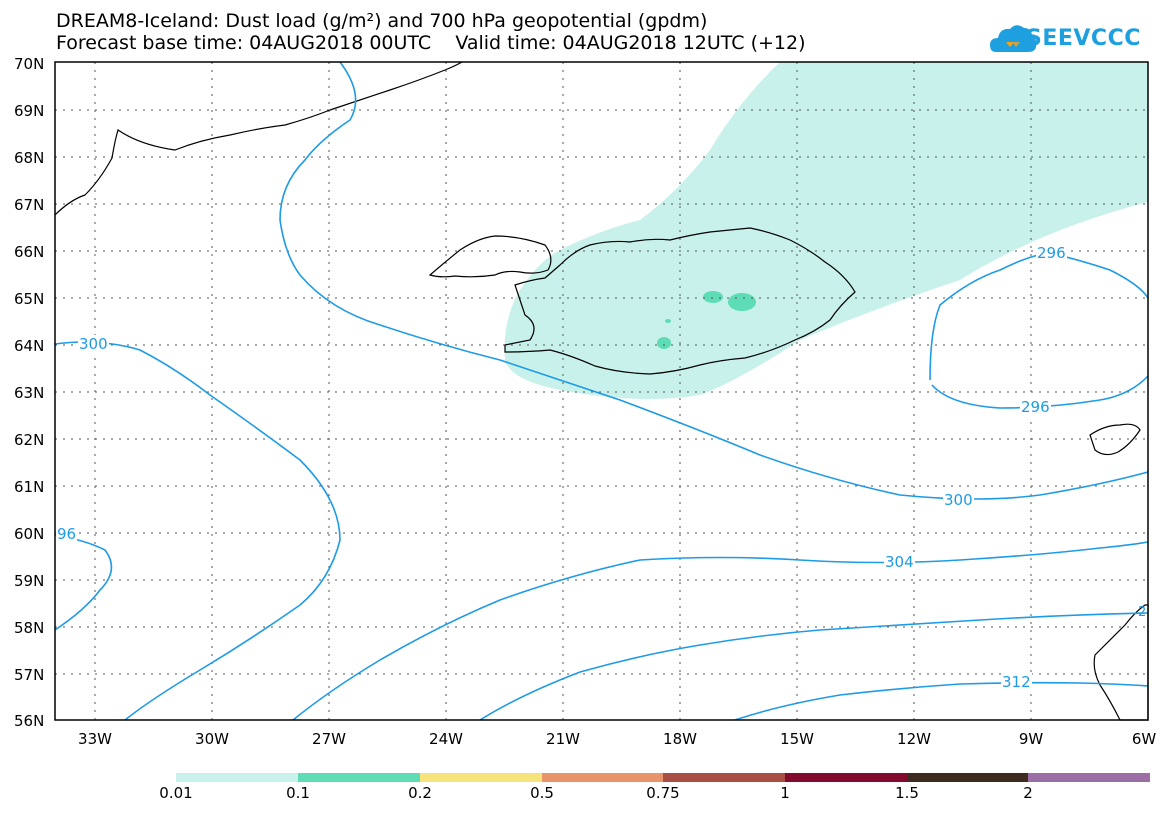 Image resolution: width=1175 pixels, height=815 pixels. What do you see at coordinates (1013, 38) in the screenshot?
I see `cloud-icon` at bounding box center [1013, 38].